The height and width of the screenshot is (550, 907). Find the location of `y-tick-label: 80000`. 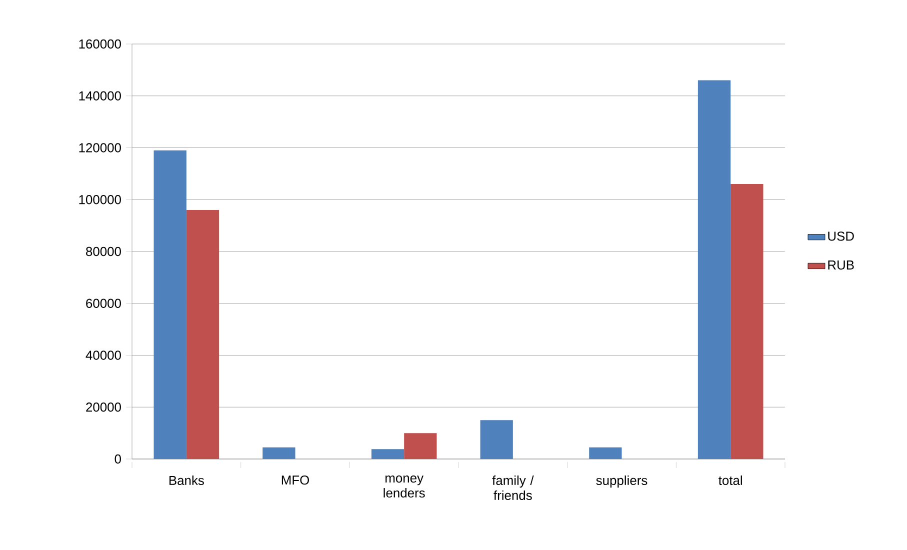

y-tick-label: 80000 is located at coordinates (103, 251).